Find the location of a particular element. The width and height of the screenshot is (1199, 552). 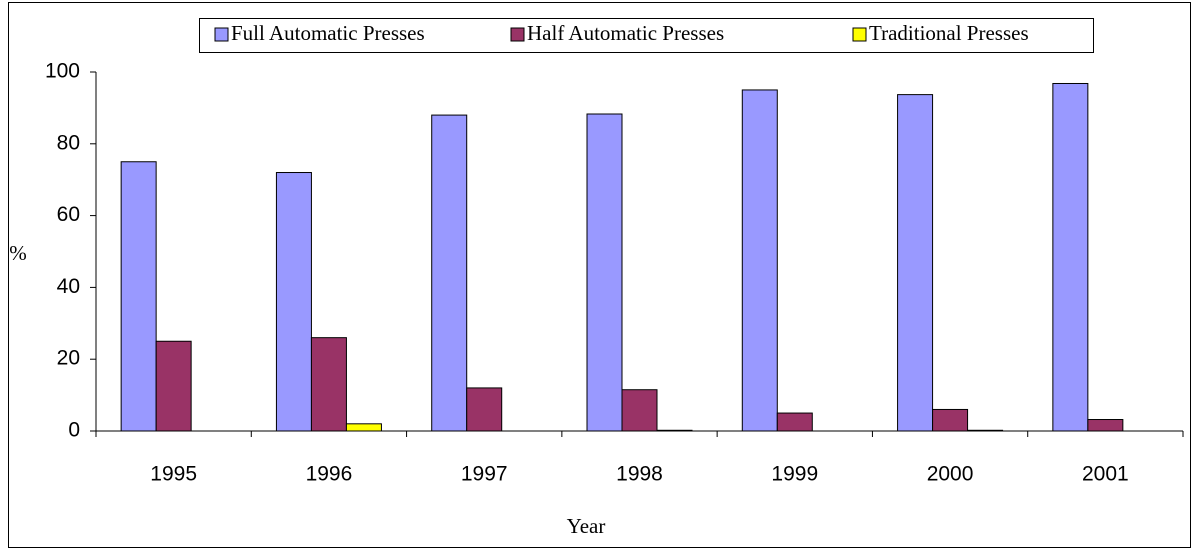

x-tick-label: 1997 is located at coordinates (484, 474).